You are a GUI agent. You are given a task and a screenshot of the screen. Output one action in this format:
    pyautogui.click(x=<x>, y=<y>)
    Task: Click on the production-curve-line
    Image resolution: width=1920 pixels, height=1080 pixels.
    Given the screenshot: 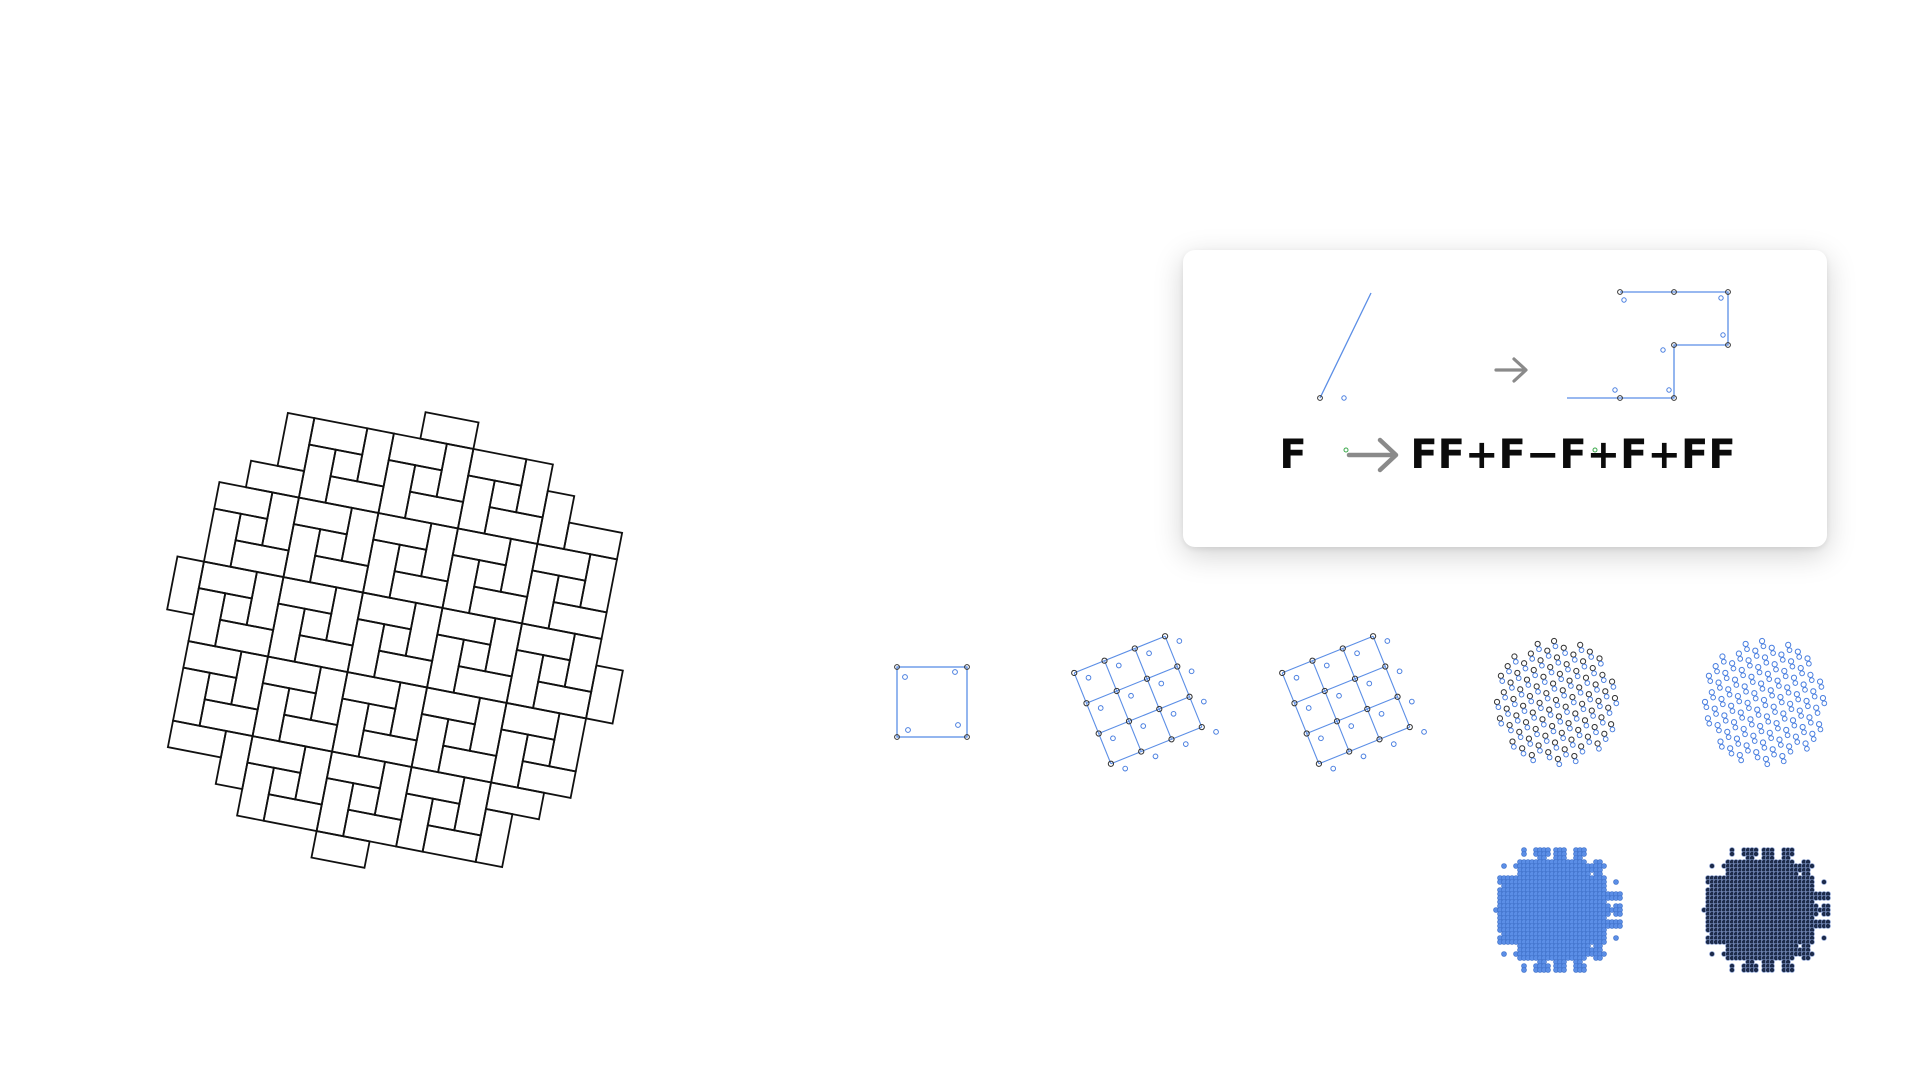 What is the action you would take?
    pyautogui.click(x=1647, y=345)
    